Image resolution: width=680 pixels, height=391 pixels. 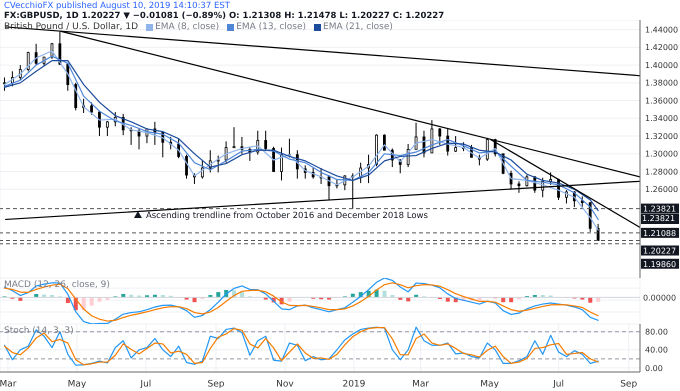 What do you see at coordinates (661, 136) in the screenshot?
I see `y-tick-label: 1.32000` at bounding box center [661, 136].